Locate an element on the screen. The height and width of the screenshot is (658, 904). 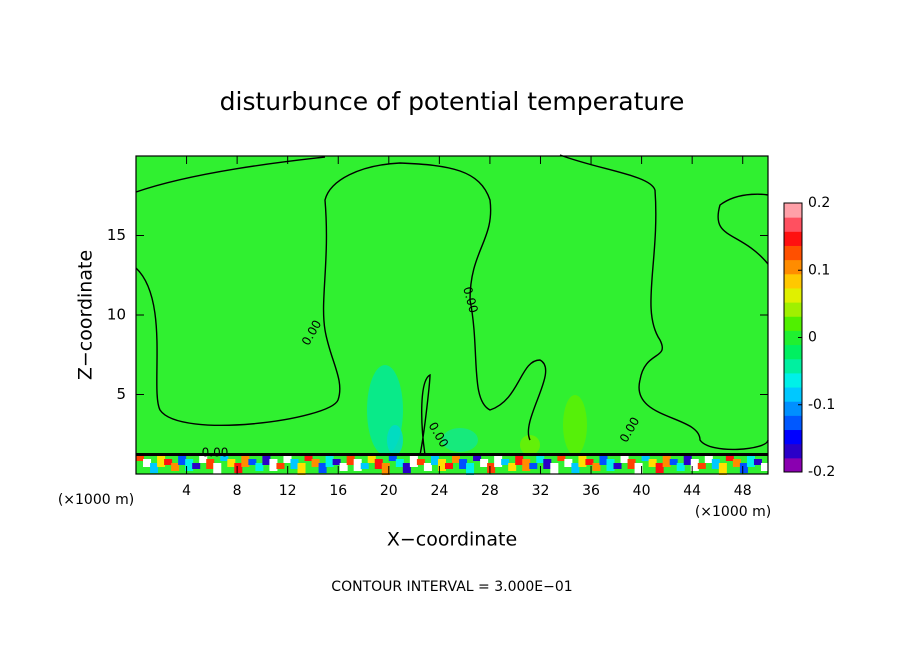
colorbar-tick-label: -0.2 is located at coordinates (821, 472).